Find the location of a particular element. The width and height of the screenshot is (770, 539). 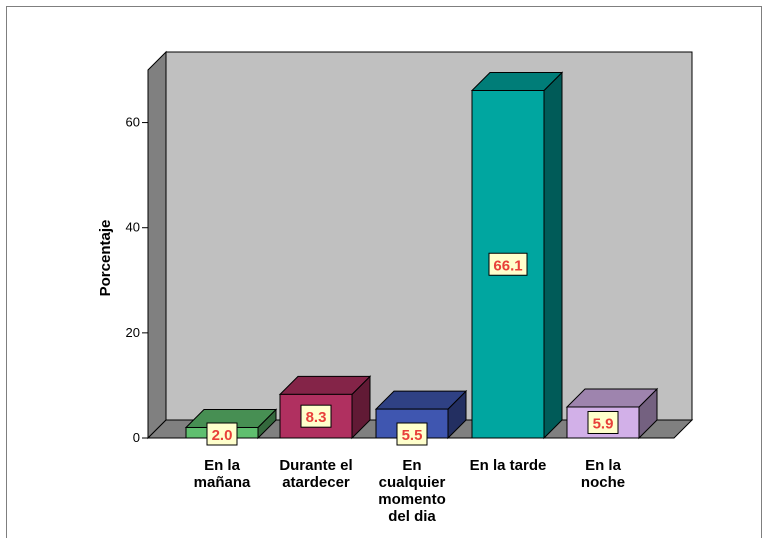

category-label: En la tarde is located at coordinates (508, 465).